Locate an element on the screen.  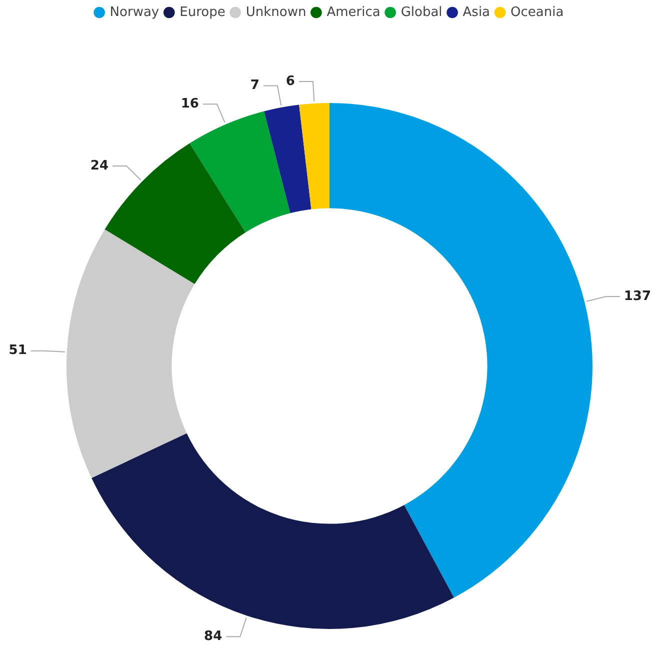
data-label: 24 is located at coordinates (99, 166).